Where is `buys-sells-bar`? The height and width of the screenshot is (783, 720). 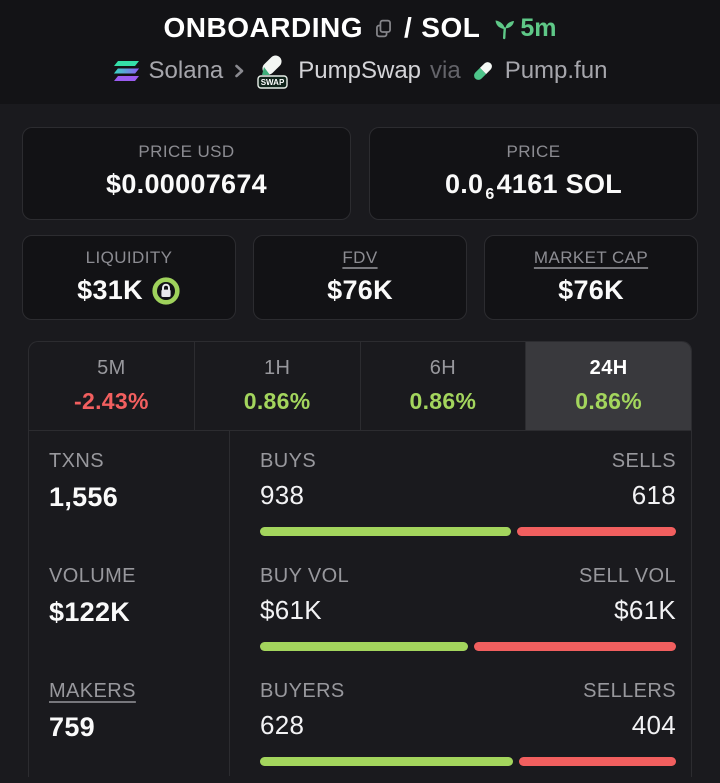
buys-sells-bar is located at coordinates (468, 531).